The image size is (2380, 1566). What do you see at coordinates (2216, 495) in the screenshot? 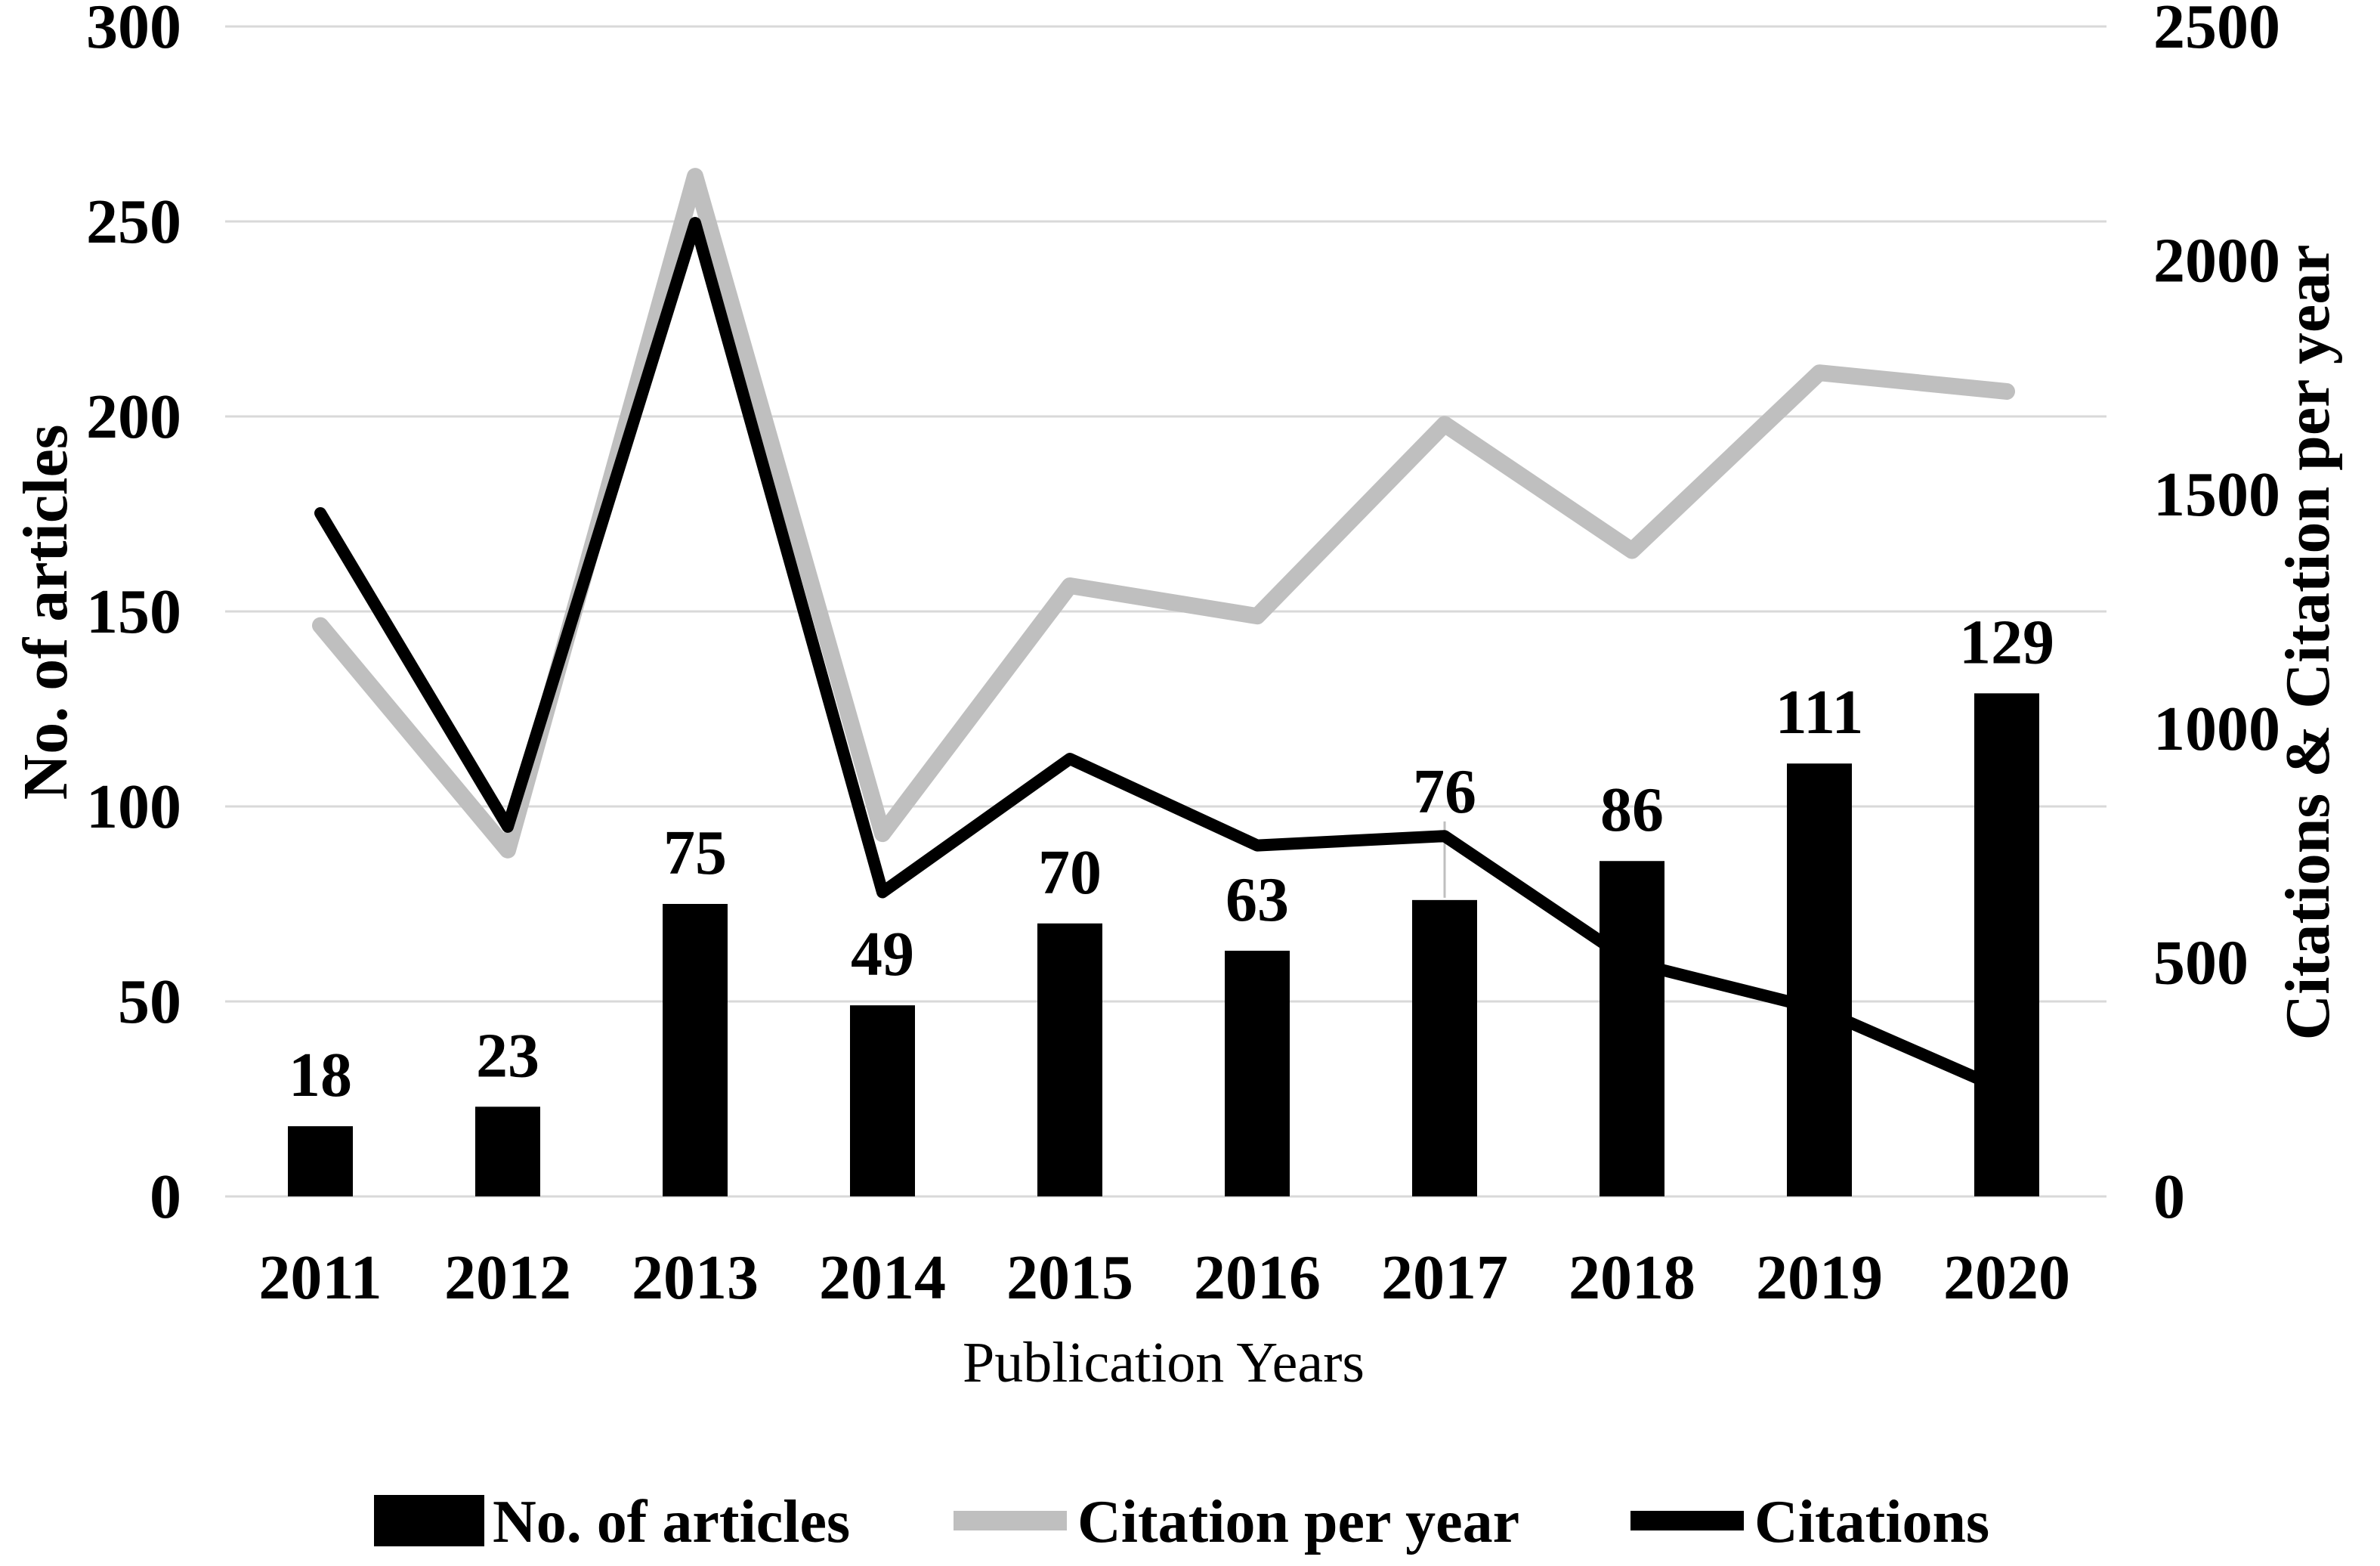
I see `right-axis-tick: 1500` at bounding box center [2216, 495].